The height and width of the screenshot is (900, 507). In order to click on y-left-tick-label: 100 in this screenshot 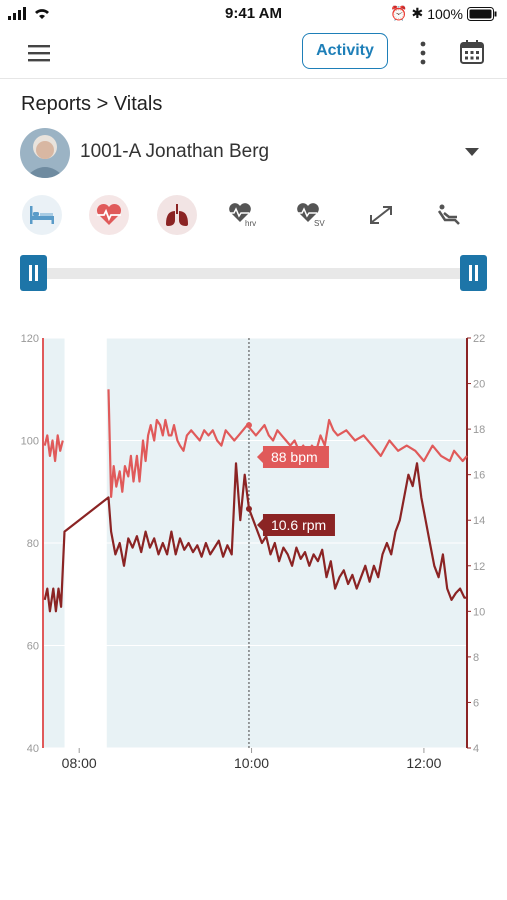, I will do `click(30, 442)`.